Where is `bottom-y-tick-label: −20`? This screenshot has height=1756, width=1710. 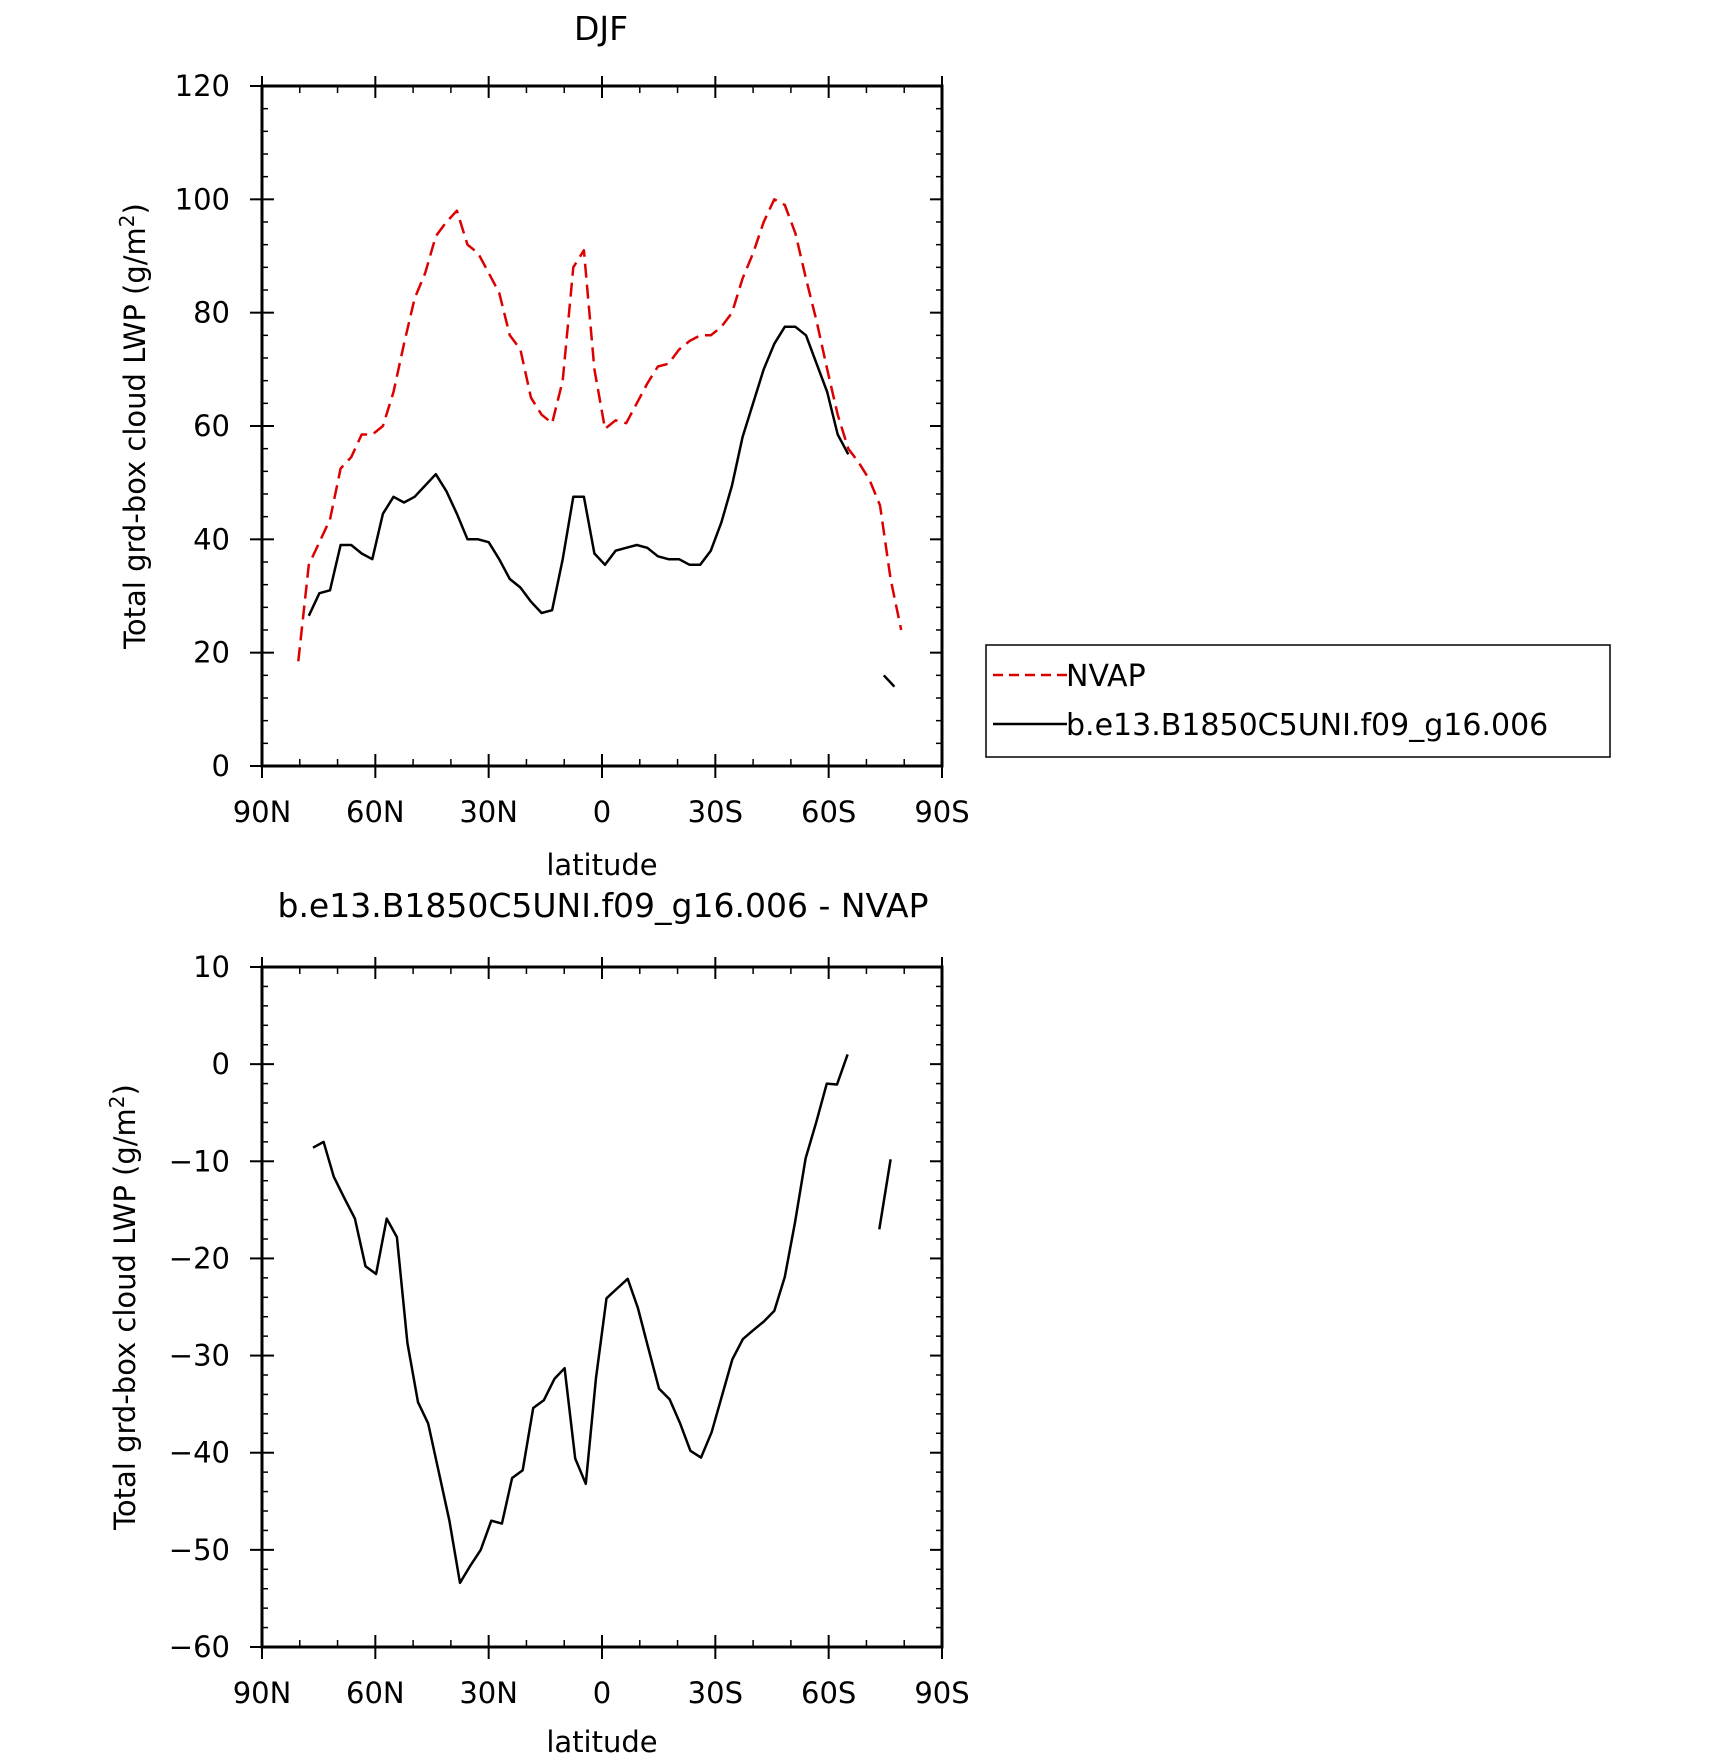
bottom-y-tick-label: −20 is located at coordinates (199, 1258).